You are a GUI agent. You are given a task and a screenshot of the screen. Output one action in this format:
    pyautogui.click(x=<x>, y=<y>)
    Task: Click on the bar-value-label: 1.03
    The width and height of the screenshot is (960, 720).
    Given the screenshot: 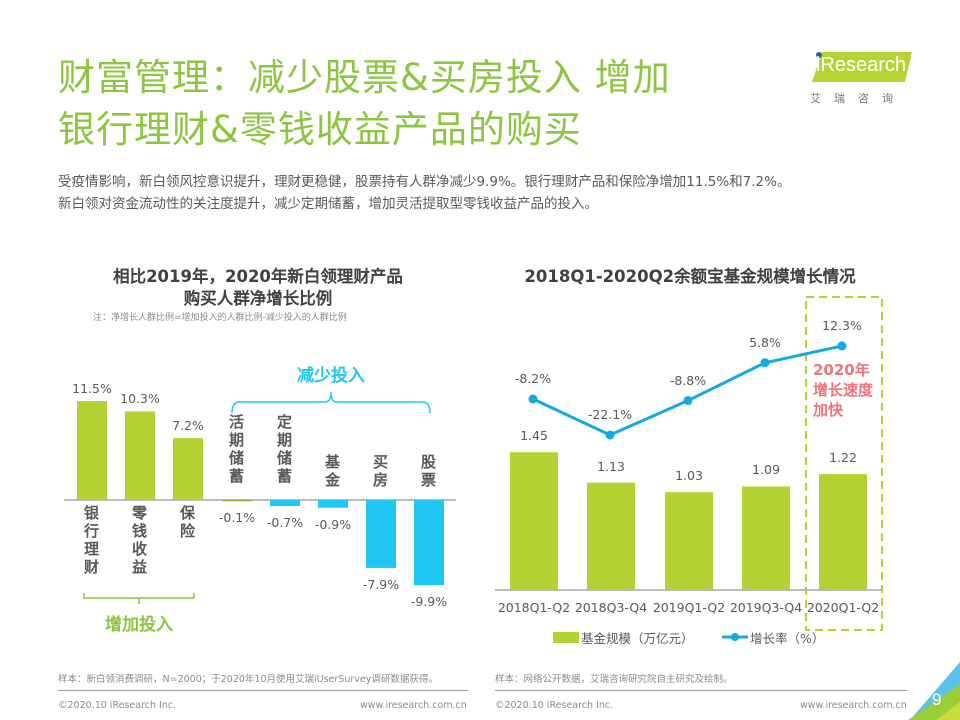 What is the action you would take?
    pyautogui.click(x=689, y=476)
    